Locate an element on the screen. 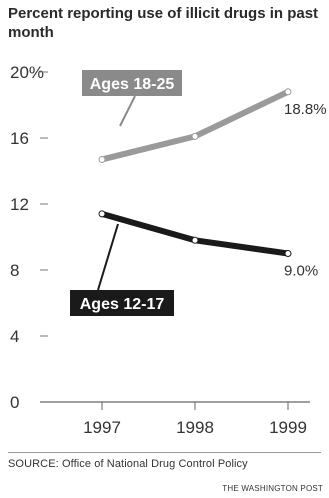  publisher-credit: THE WASHINGTON POST is located at coordinates (272, 488).